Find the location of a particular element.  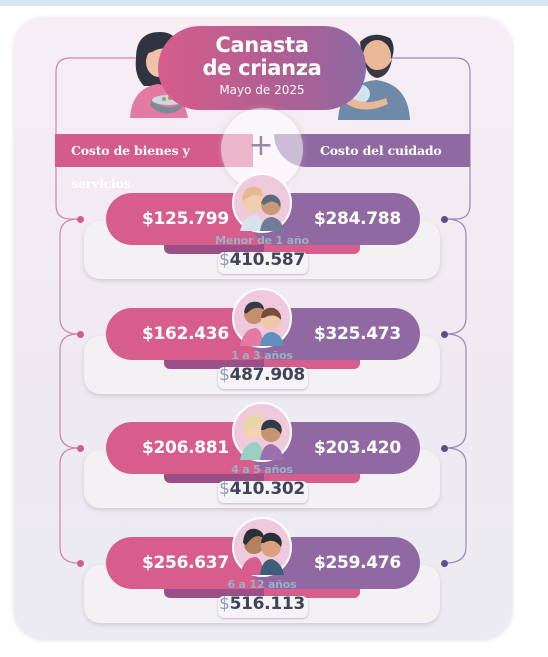

age-group-label: 4 a 5 años is located at coordinates (262, 469).